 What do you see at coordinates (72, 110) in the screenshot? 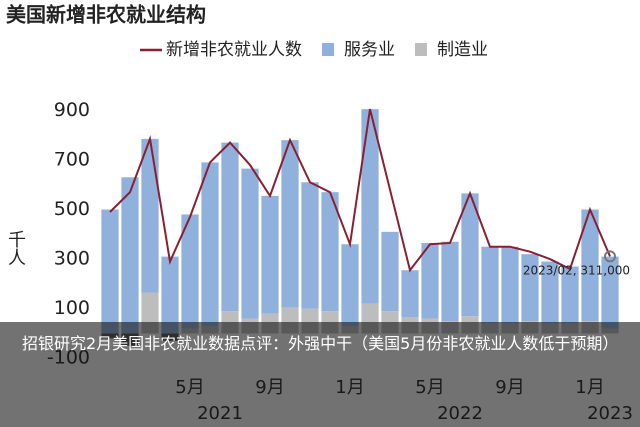
I see `y-tick-label: 900` at bounding box center [72, 110].